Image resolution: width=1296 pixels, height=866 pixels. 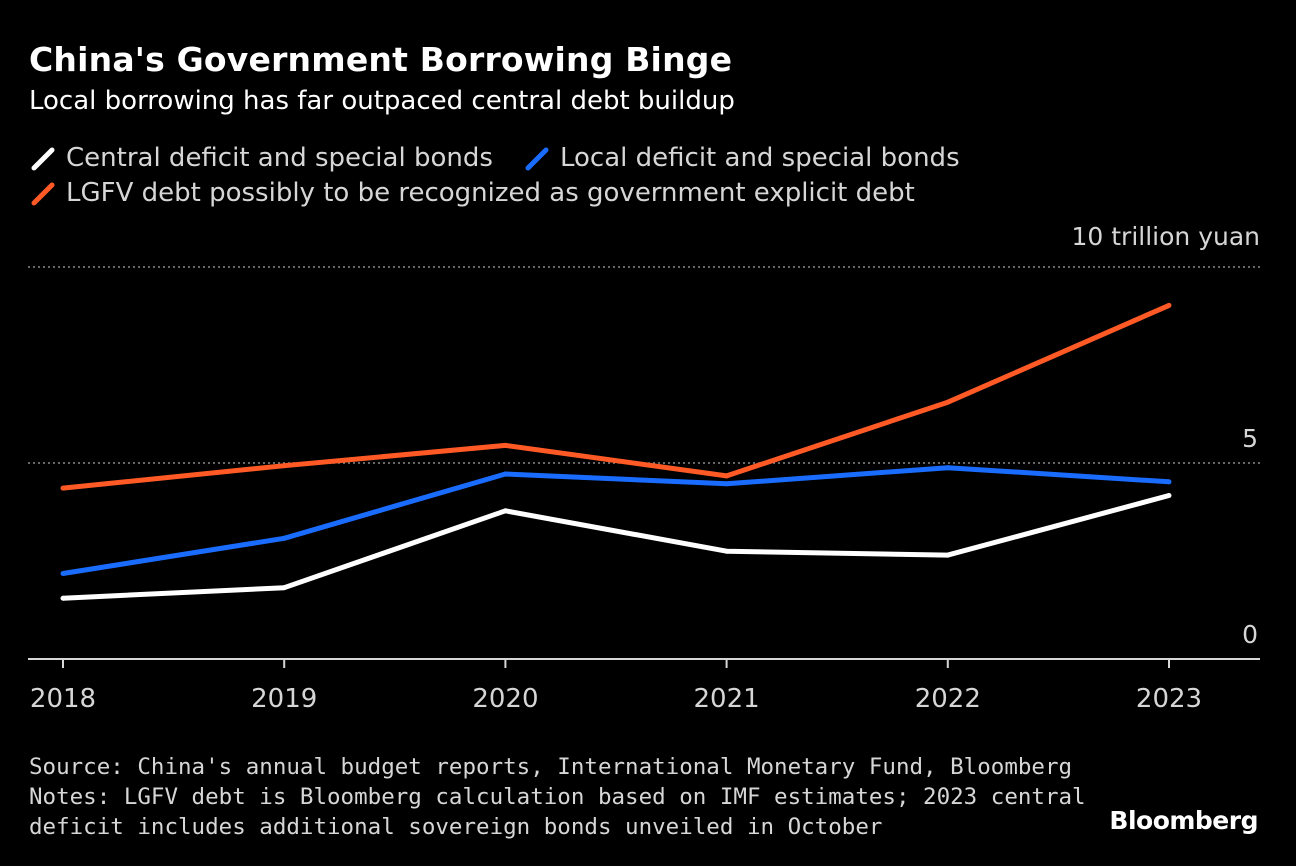 I want to click on legend-item-central: Central deficit and special bonds, so click(x=261, y=158).